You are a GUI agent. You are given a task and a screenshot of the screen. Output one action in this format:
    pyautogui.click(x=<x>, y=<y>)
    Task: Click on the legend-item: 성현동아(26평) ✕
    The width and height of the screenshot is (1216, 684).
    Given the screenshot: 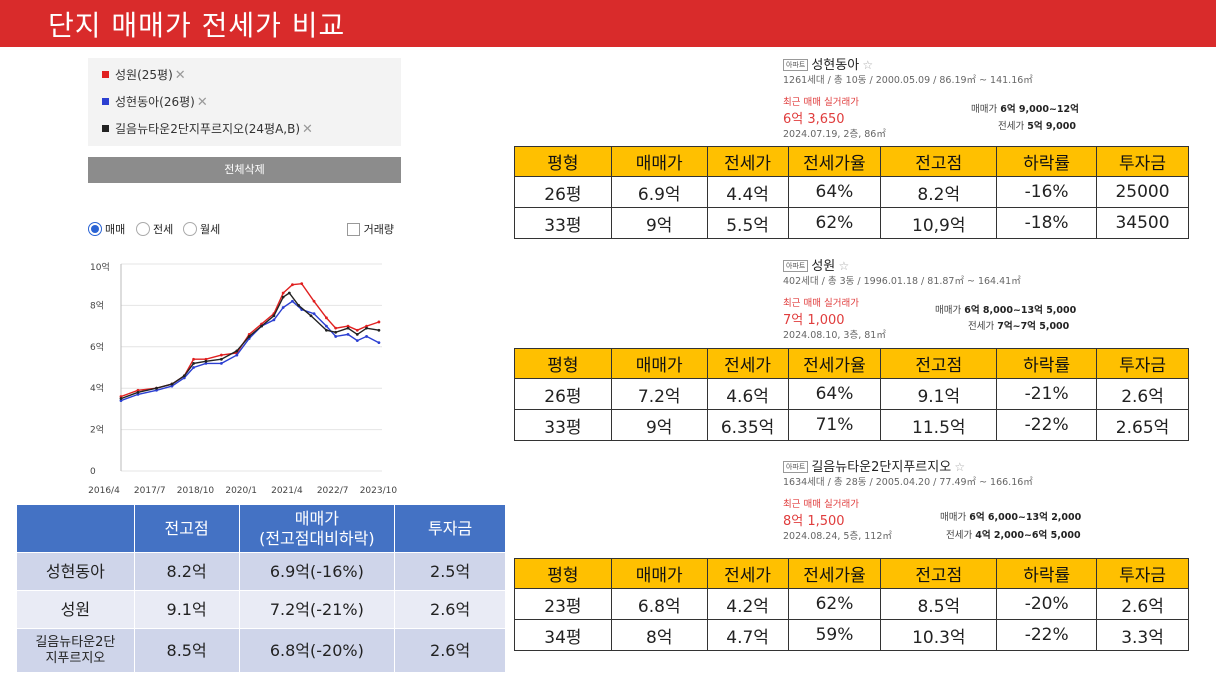 What is the action you would take?
    pyautogui.click(x=155, y=101)
    